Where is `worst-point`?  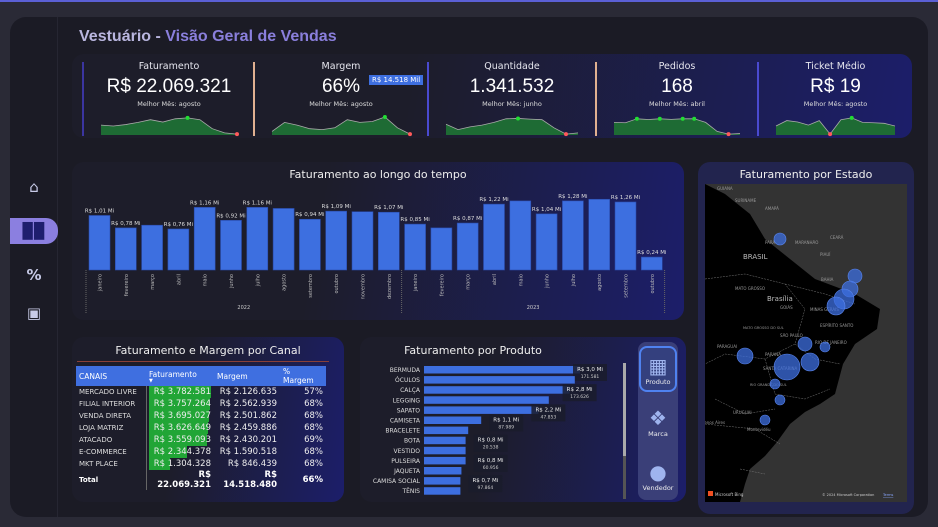
worst-point is located at coordinates (728, 134).